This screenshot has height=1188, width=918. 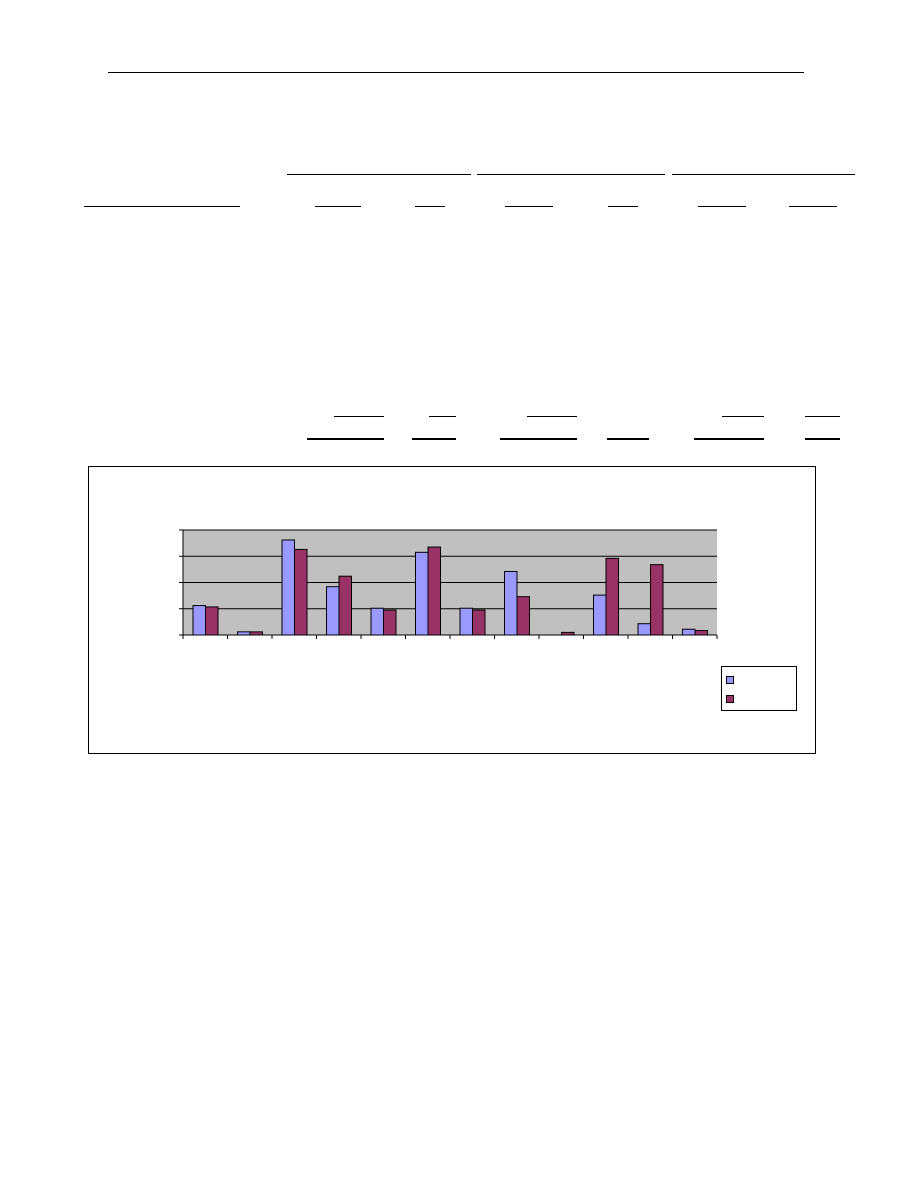 What do you see at coordinates (456, 72) in the screenshot?
I see `page-header-rule` at bounding box center [456, 72].